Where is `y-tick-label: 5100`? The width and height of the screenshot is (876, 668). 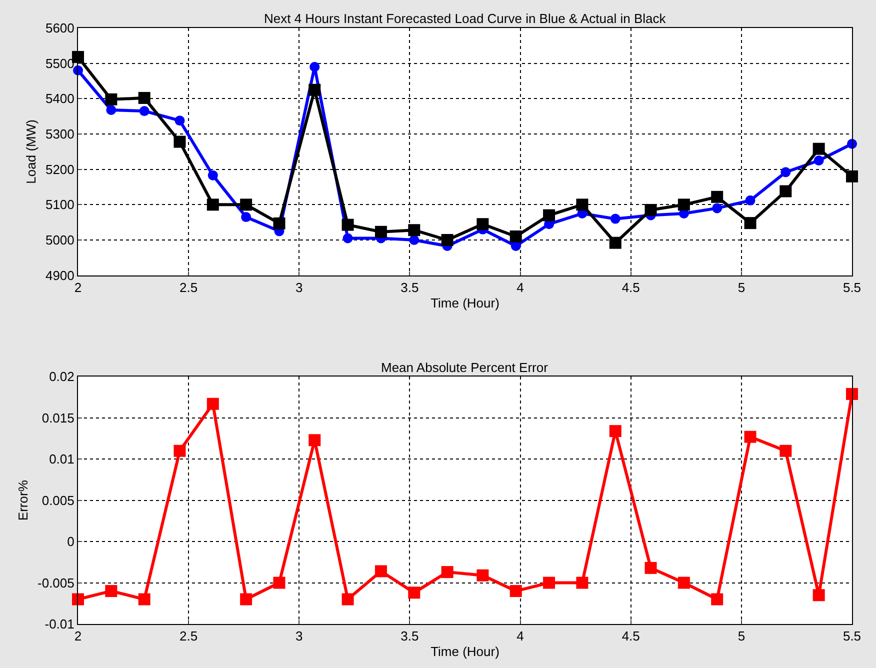 y-tick-label: 5100 is located at coordinates (59, 204).